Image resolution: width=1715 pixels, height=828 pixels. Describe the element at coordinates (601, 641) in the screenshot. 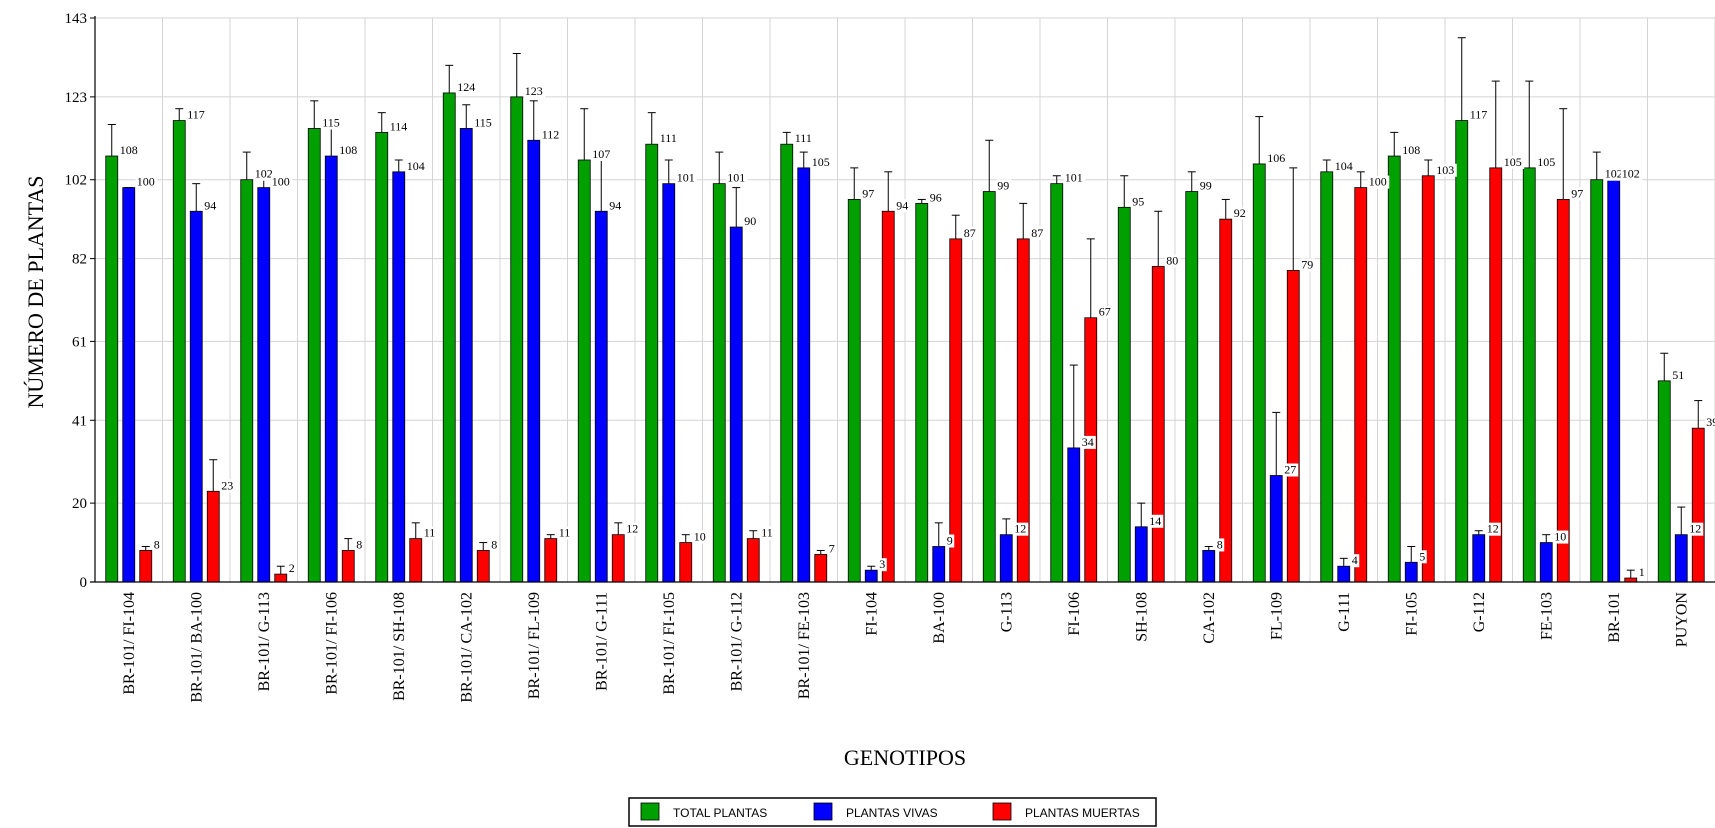

I see `x-tick-label: BR-101/ G-111` at that location.